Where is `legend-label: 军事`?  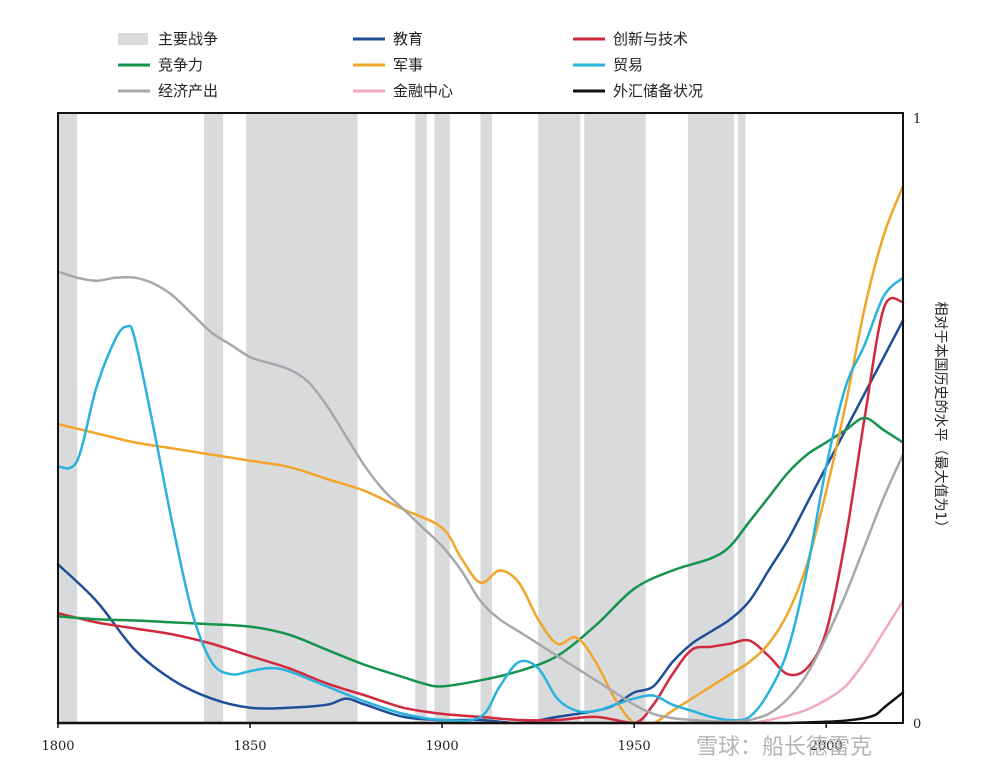
legend-label: 军事 is located at coordinates (408, 65).